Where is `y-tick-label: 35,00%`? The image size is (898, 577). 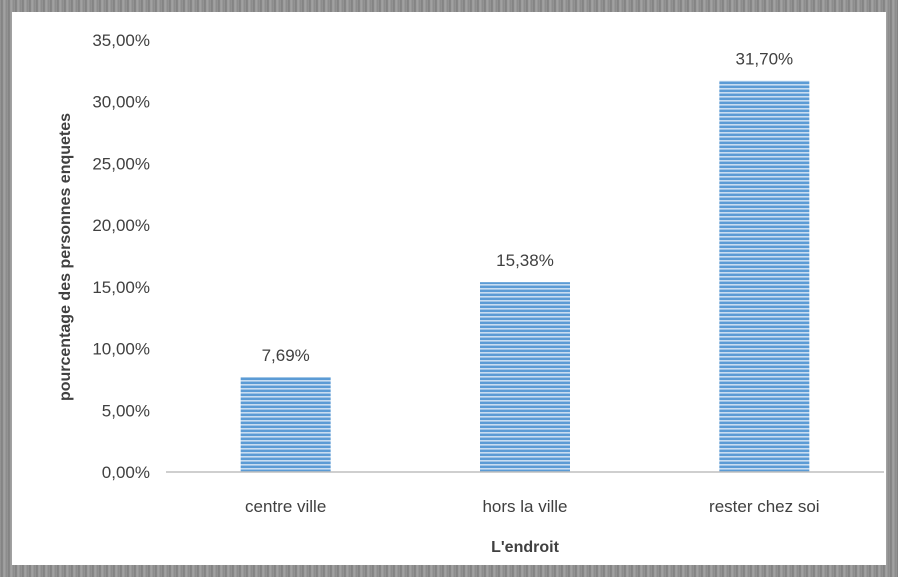
y-tick-label: 35,00% is located at coordinates (121, 40).